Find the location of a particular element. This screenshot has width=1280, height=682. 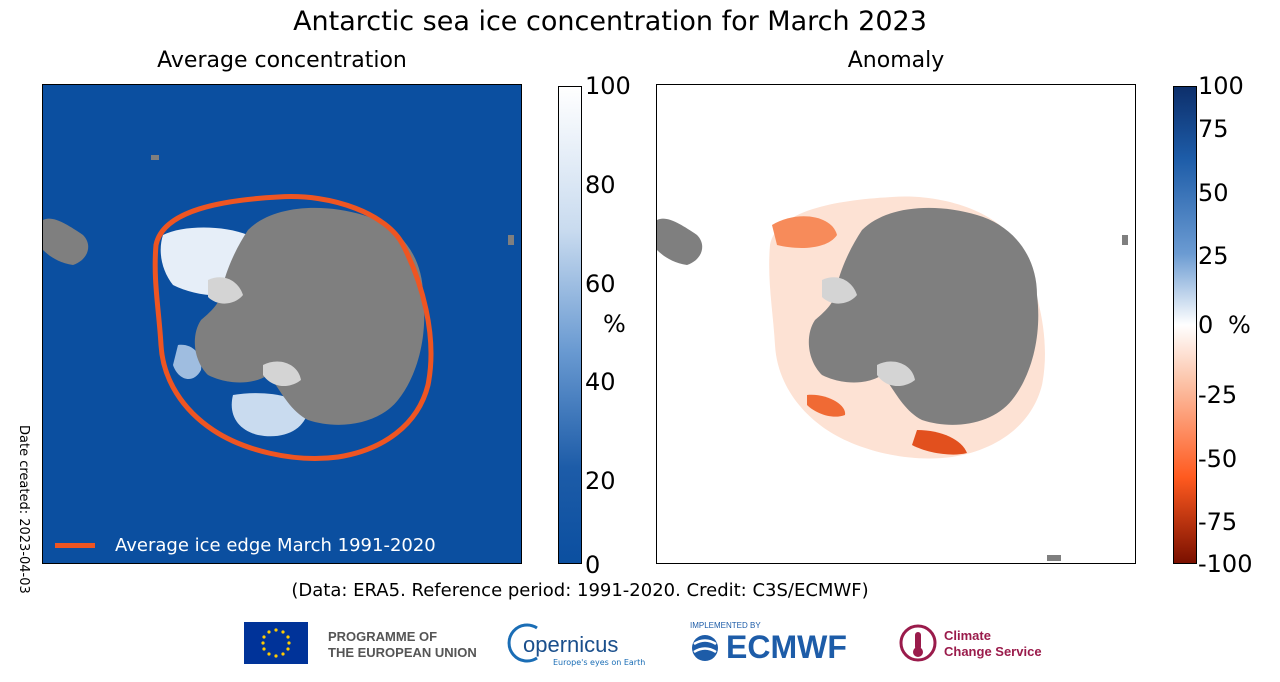

anomaly-ross is located at coordinates (939, 442).